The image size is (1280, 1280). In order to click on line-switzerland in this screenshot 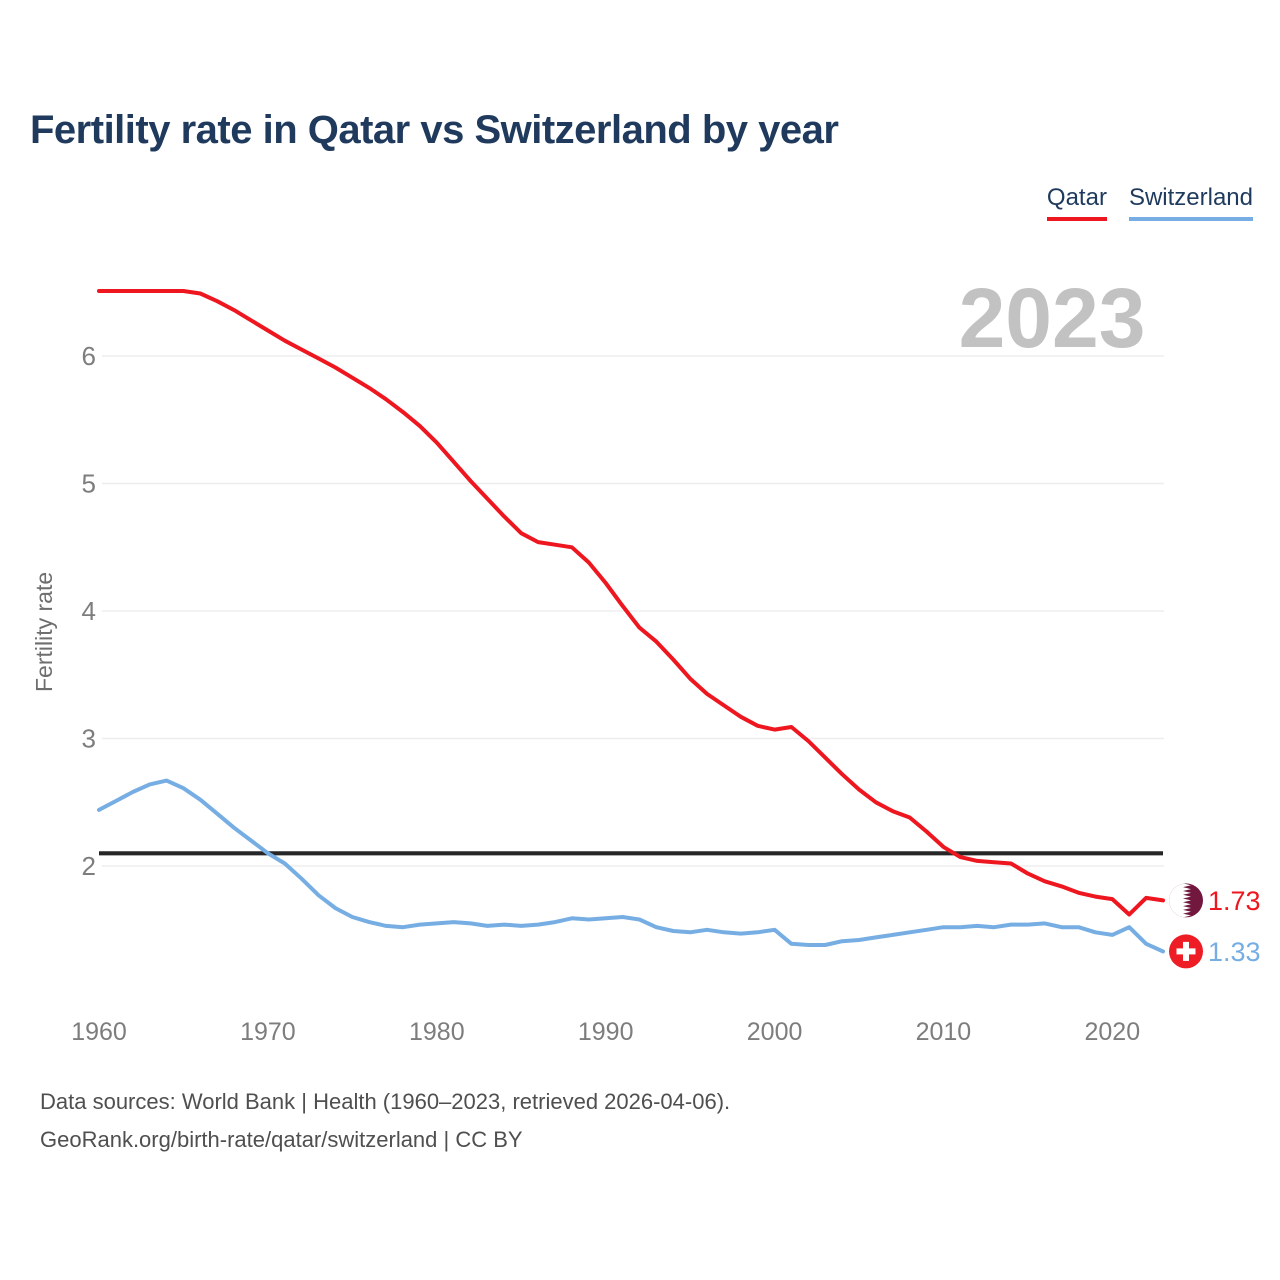, I will do `click(631, 866)`.